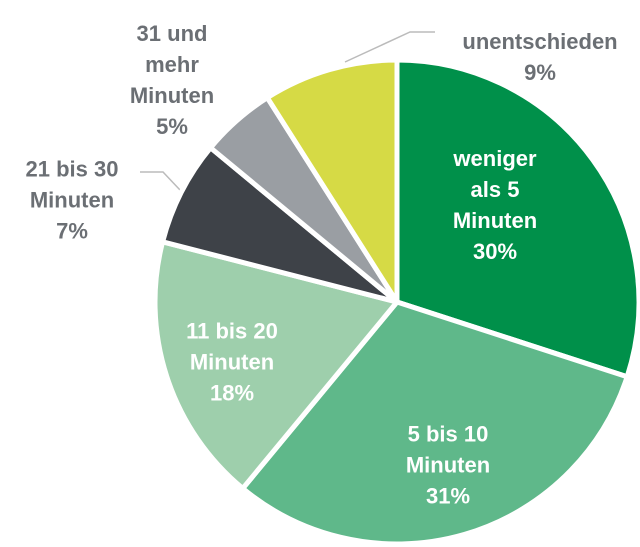 Image resolution: width=640 pixels, height=547 pixels. I want to click on slice-label: 31 und mehr Minuten 5%, so click(172, 80).